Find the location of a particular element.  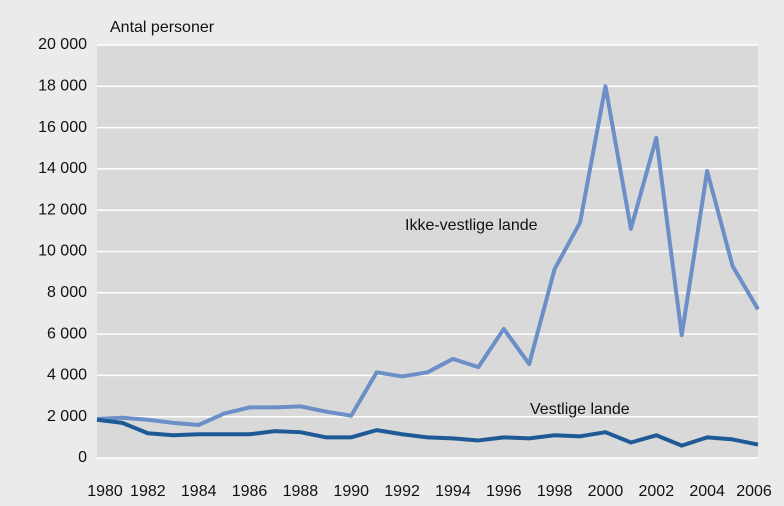

x-tick-label: 2000 is located at coordinates (606, 491).